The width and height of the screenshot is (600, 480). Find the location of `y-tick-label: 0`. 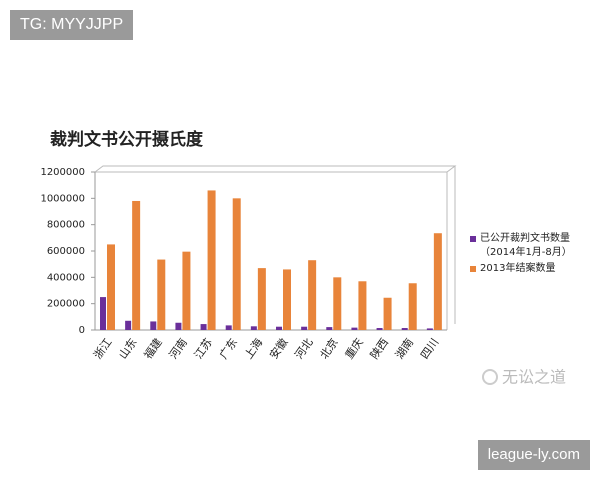

y-tick-label: 0 is located at coordinates (82, 330).